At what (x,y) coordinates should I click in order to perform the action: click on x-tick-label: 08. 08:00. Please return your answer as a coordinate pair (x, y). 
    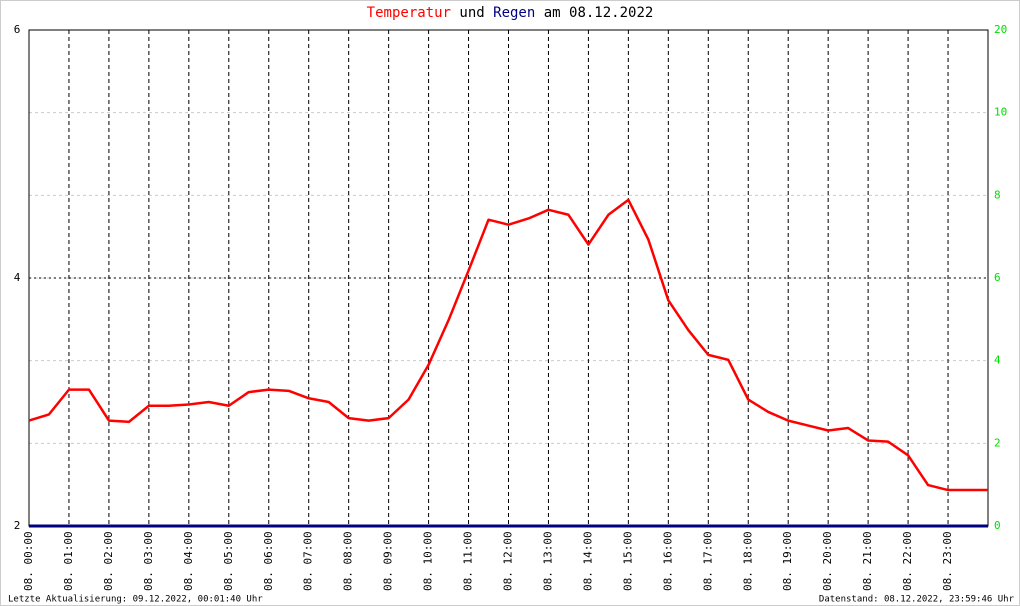
    Looking at the image, I should click on (348, 561).